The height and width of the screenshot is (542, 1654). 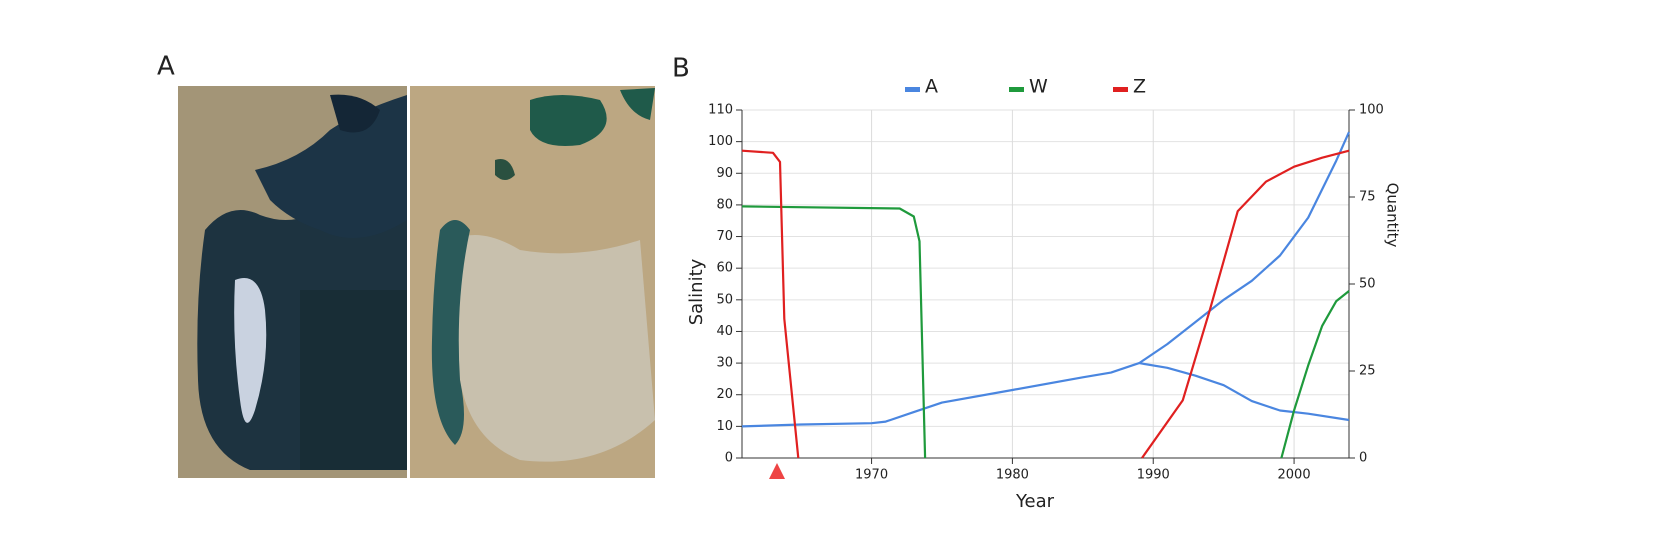 What do you see at coordinates (1371, 110) in the screenshot?
I see `y2-tick-label: 100` at bounding box center [1371, 110].